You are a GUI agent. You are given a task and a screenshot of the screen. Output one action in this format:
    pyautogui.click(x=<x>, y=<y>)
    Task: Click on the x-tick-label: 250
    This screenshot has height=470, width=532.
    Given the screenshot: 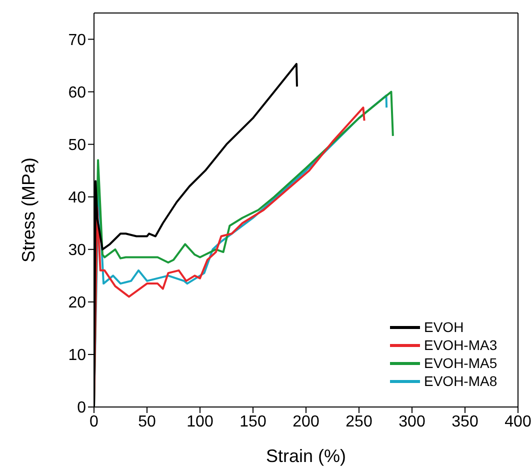 What is the action you would take?
    pyautogui.click(x=359, y=421)
    